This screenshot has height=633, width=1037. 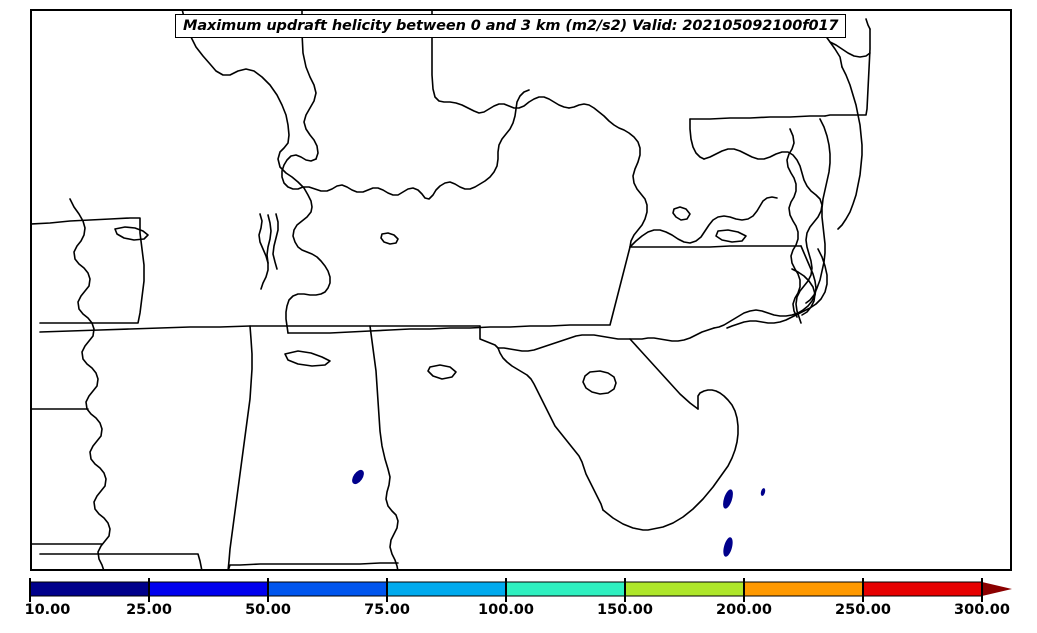 I want to click on border-maryland-west, so click(x=697, y=139).